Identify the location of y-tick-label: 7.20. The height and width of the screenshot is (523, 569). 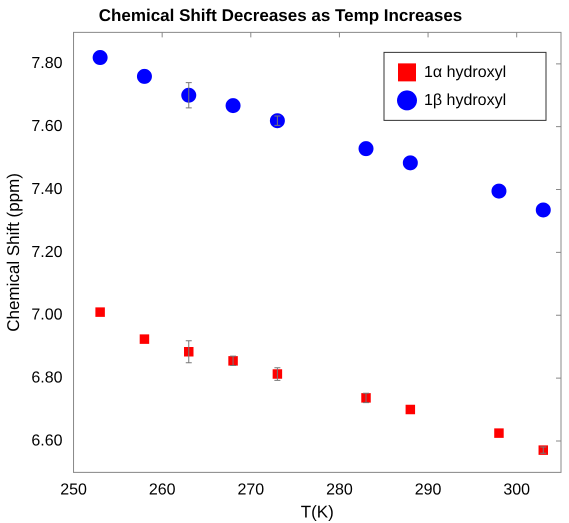
(47, 252).